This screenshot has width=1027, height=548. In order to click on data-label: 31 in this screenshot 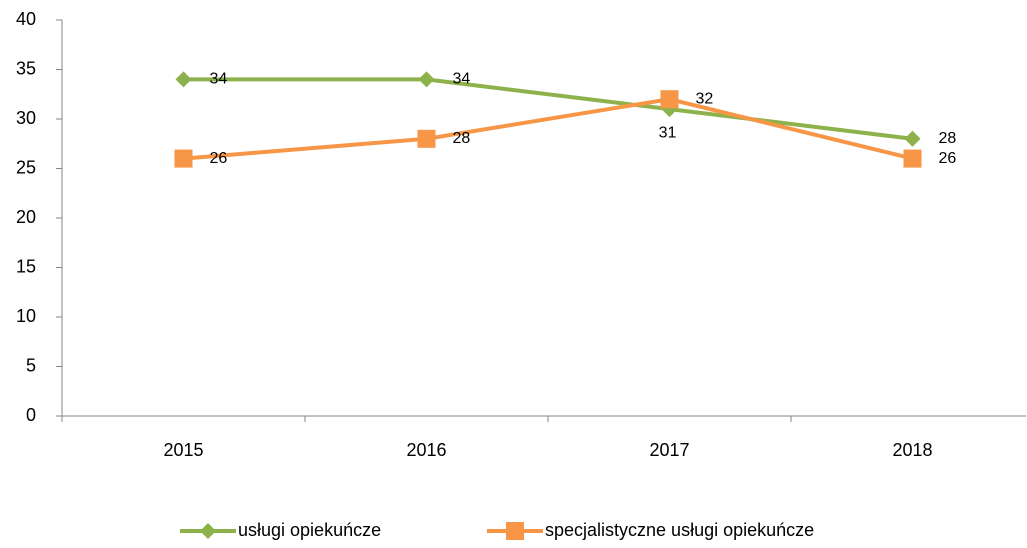, I will do `click(668, 132)`.